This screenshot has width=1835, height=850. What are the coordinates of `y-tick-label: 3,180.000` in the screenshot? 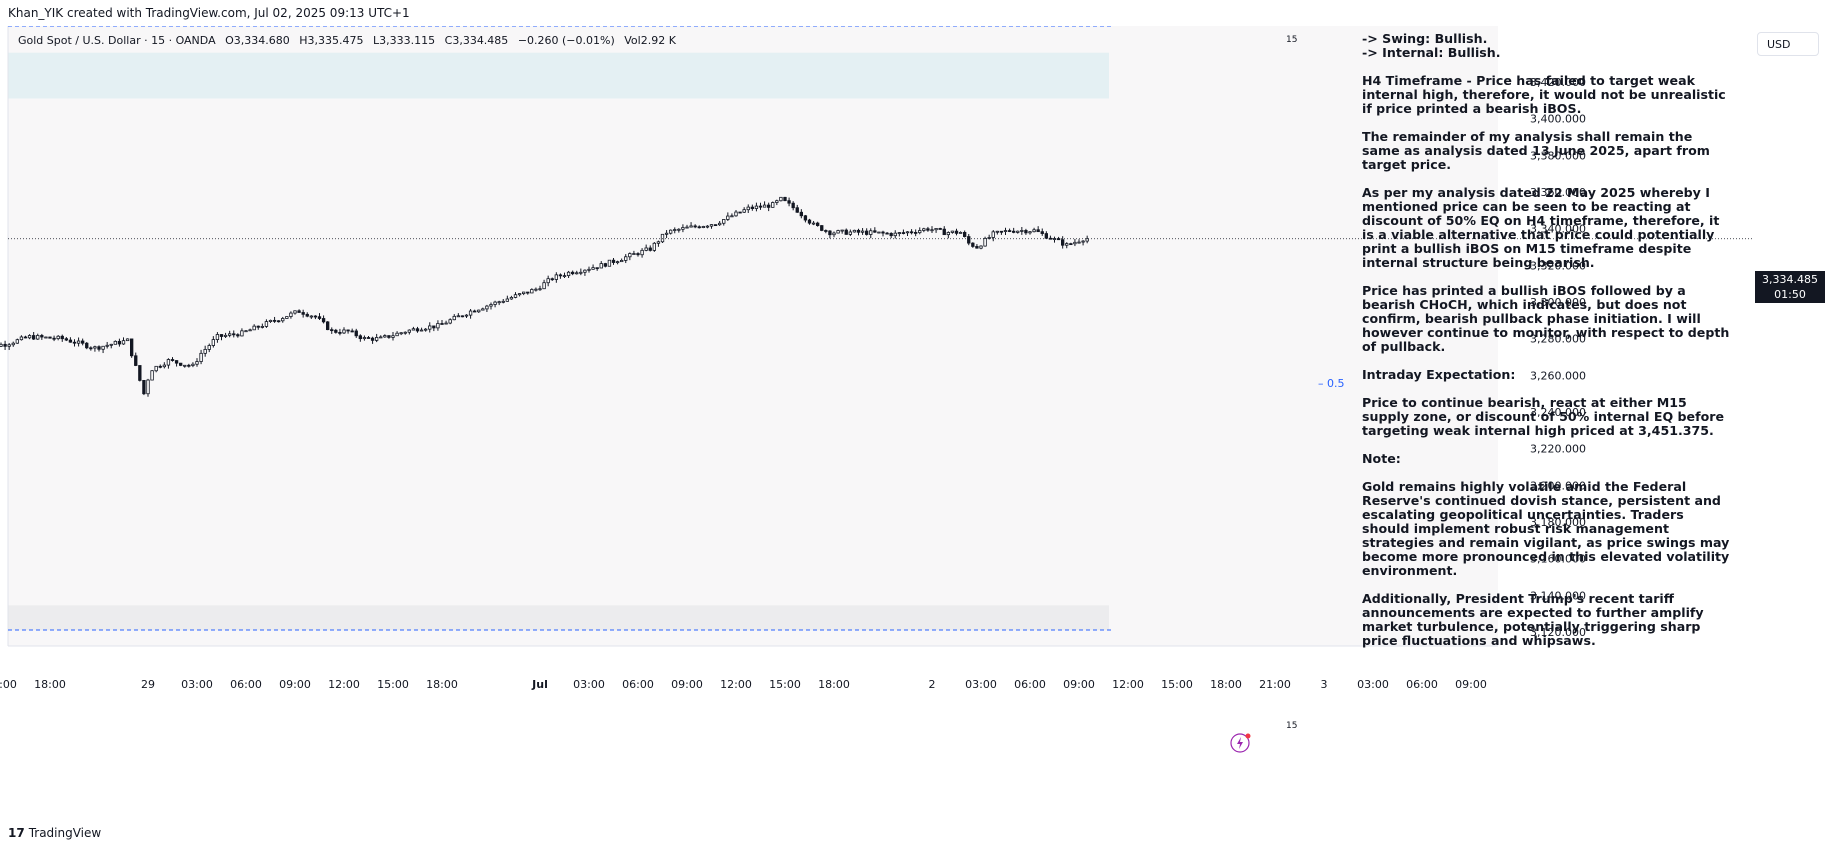 It's located at (1558, 522).